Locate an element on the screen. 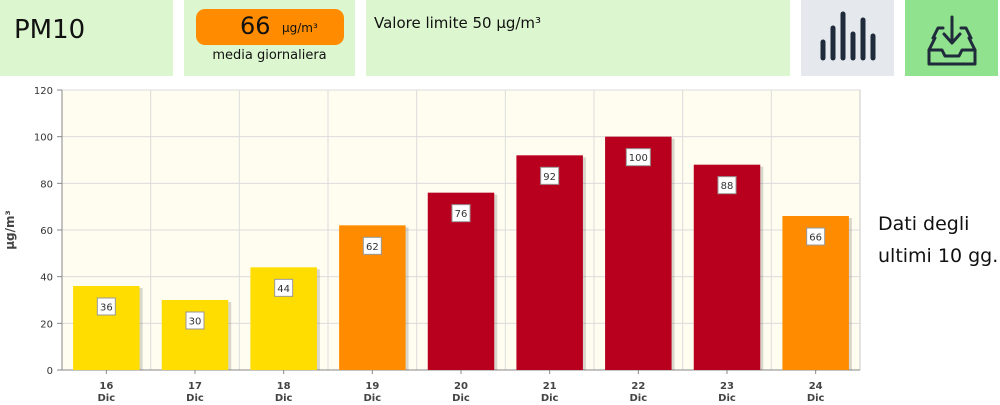 Image resolution: width=1000 pixels, height=405 pixels. data-label: 76 is located at coordinates (461, 214).